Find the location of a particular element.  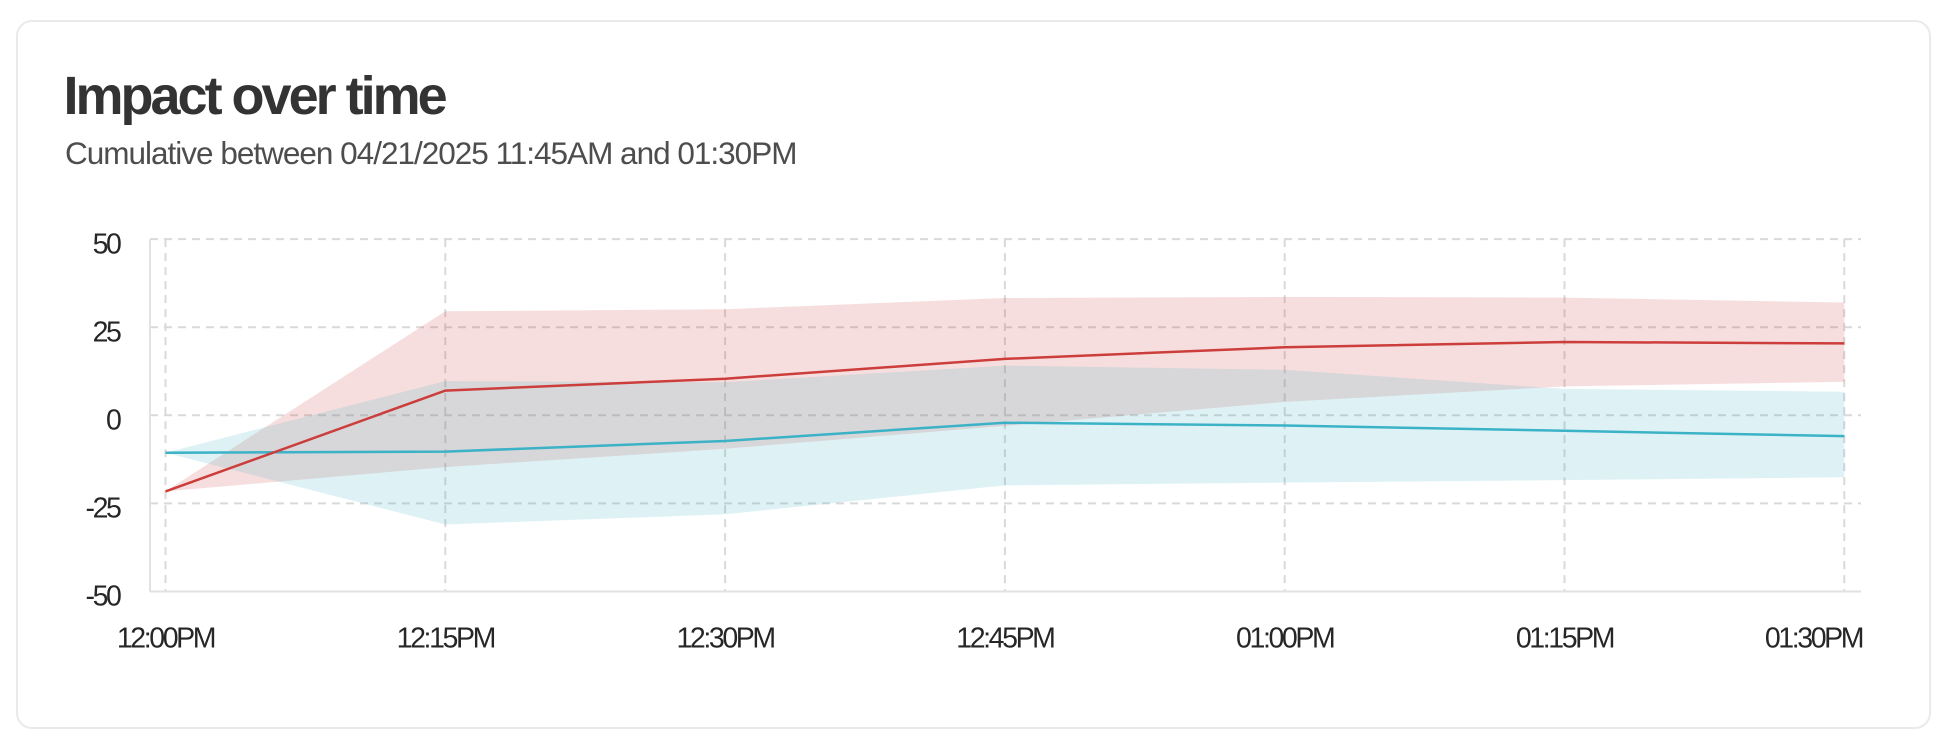

svg-text: 50 is located at coordinates (107, 244).